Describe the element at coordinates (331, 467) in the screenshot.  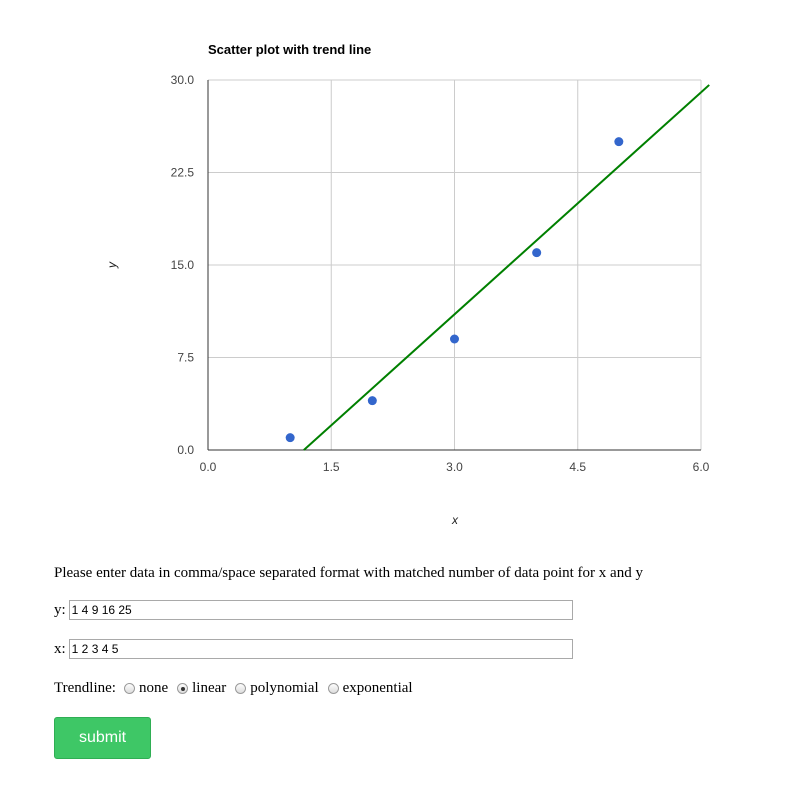
I see `x-tick-label: 1.5` at that location.